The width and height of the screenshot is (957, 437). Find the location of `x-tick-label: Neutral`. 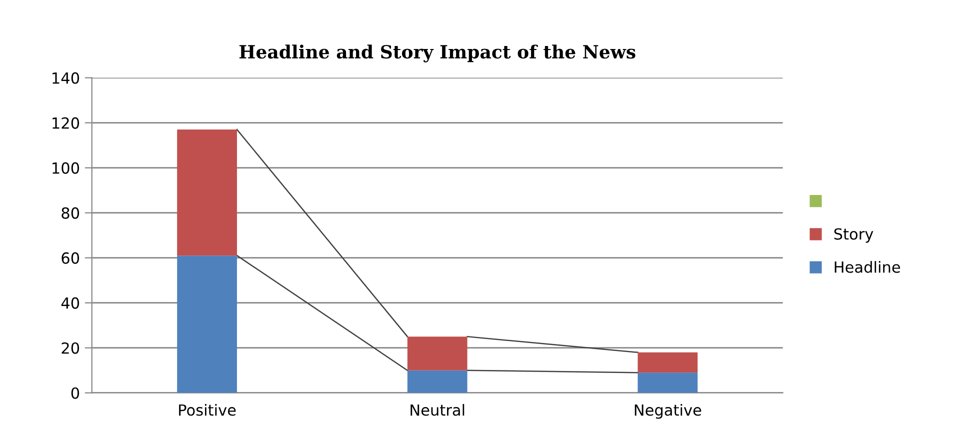

x-tick-label: Neutral is located at coordinates (437, 410).